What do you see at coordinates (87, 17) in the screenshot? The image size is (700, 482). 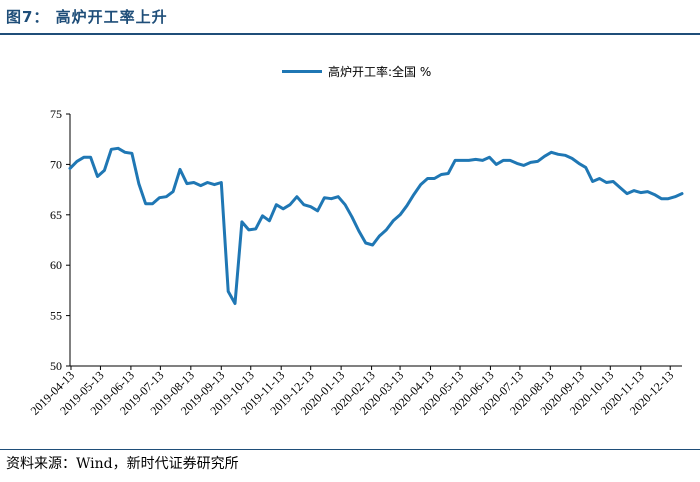 I see `figure-title: 图7： 高炉开工率上升` at bounding box center [87, 17].